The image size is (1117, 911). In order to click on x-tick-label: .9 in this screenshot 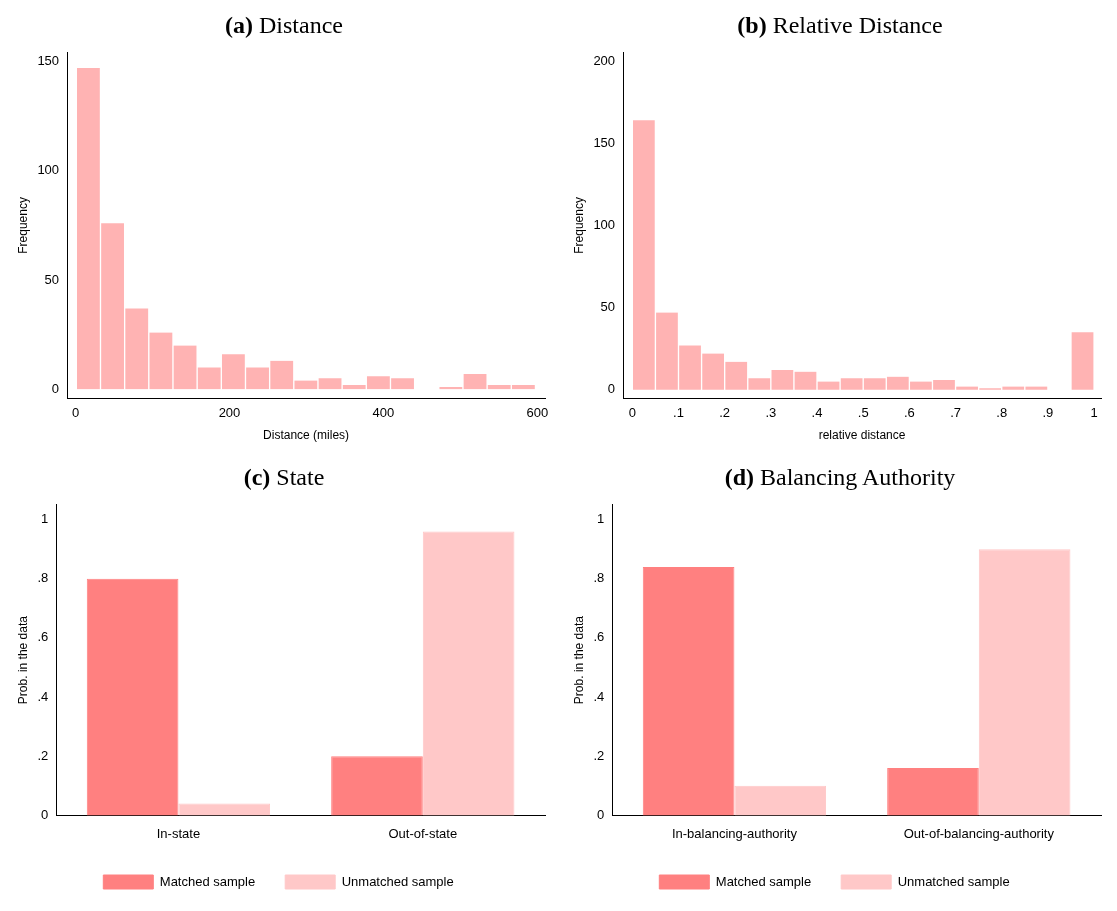, I will do `click(1047, 413)`.